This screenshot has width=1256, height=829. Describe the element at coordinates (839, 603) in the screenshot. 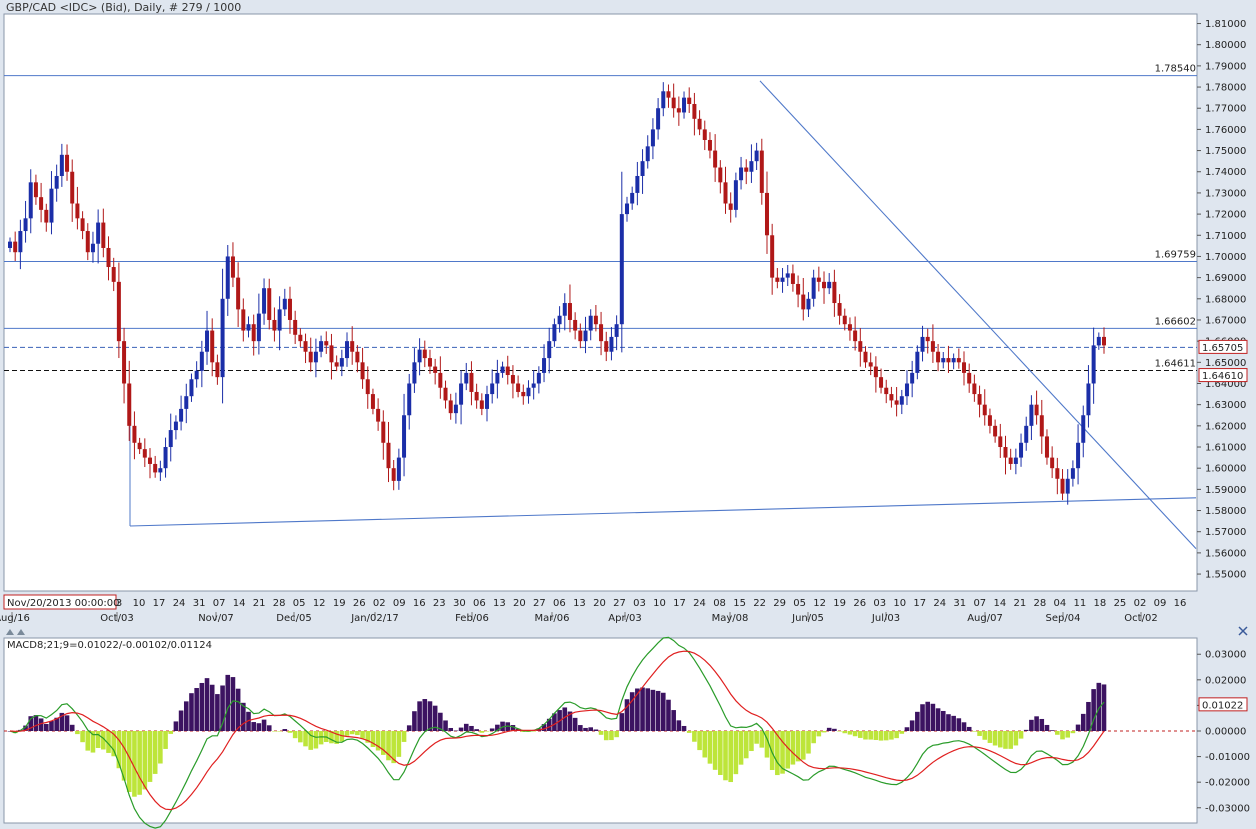

I see `x-tick-label: 19` at that location.